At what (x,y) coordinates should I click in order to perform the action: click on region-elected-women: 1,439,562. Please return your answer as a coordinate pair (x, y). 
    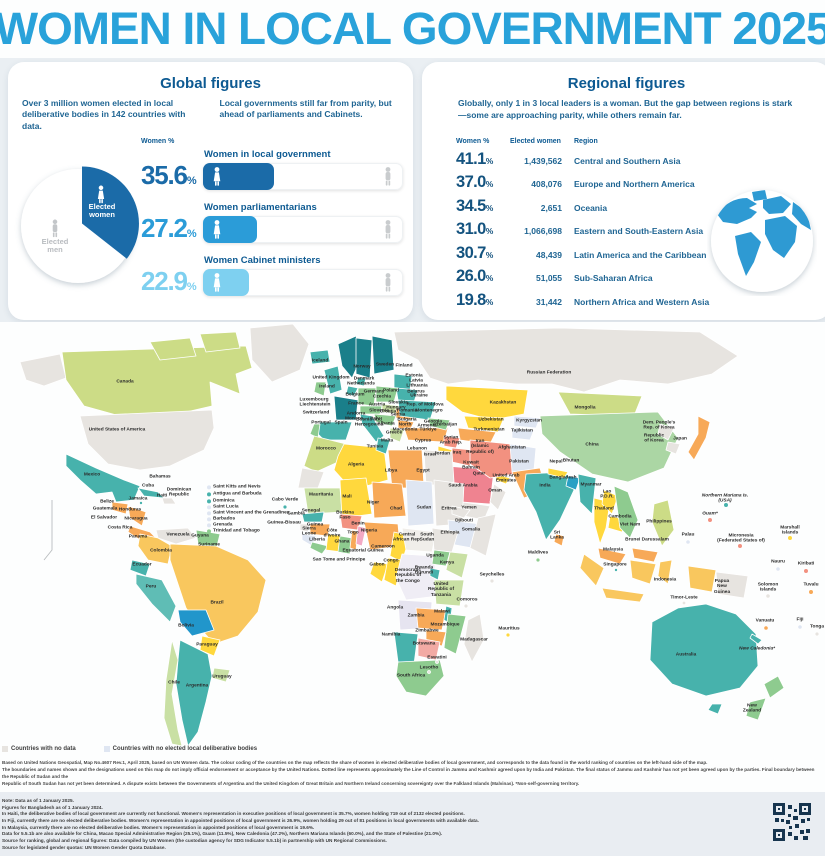
    Looking at the image, I should click on (543, 160).